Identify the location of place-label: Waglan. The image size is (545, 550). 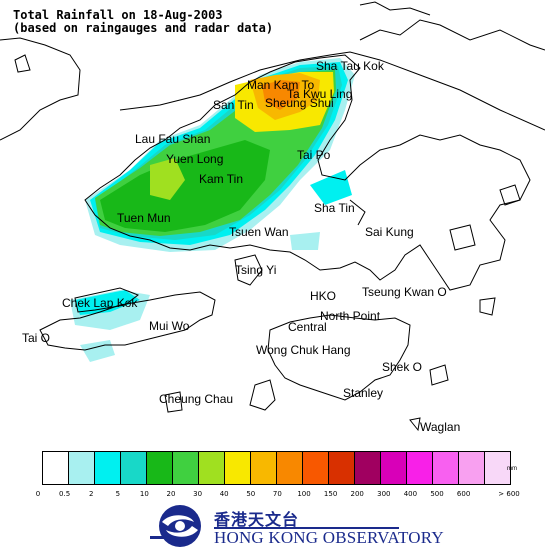
(440, 427).